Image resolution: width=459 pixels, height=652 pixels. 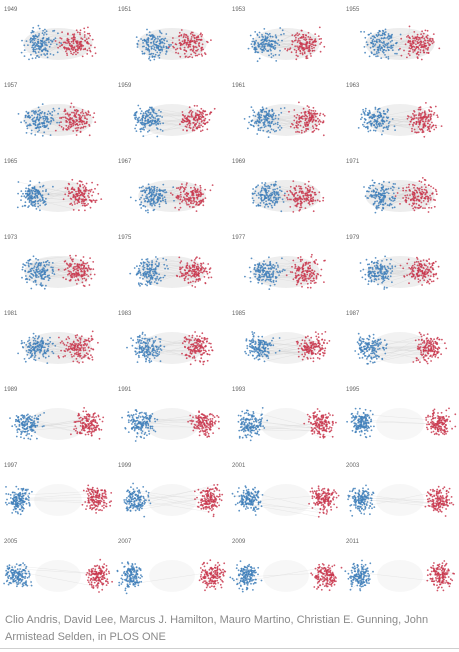 What do you see at coordinates (125, 162) in the screenshot?
I see `panel-year-label: 1967` at bounding box center [125, 162].